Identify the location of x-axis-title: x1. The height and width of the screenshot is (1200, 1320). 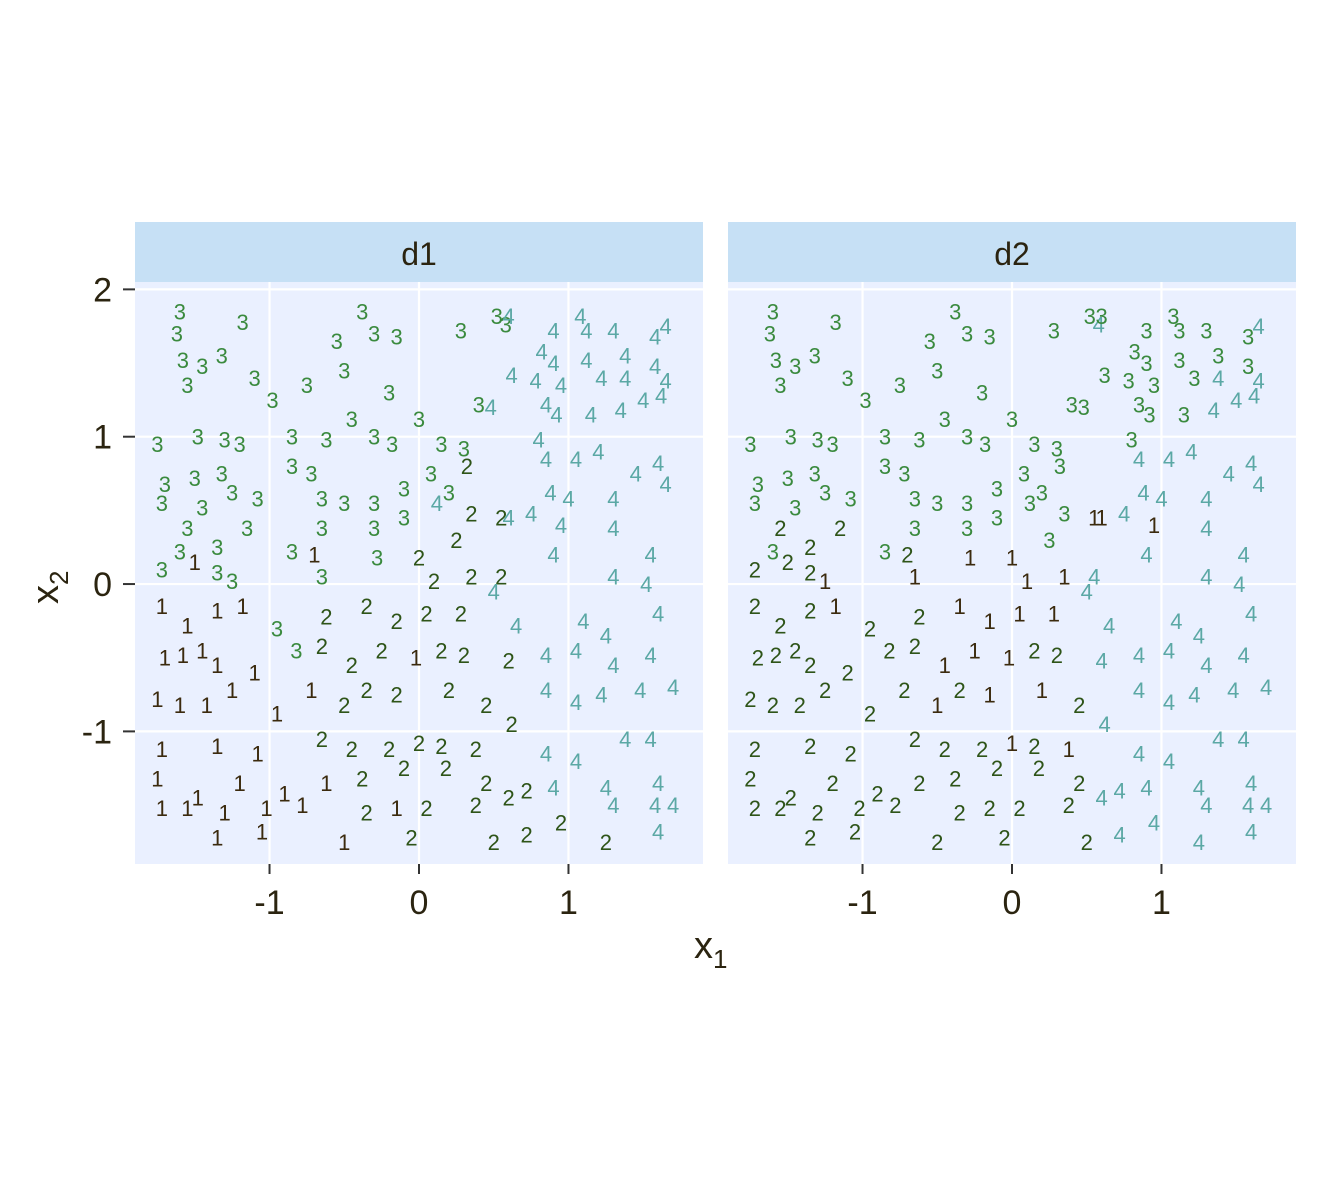
(710, 949).